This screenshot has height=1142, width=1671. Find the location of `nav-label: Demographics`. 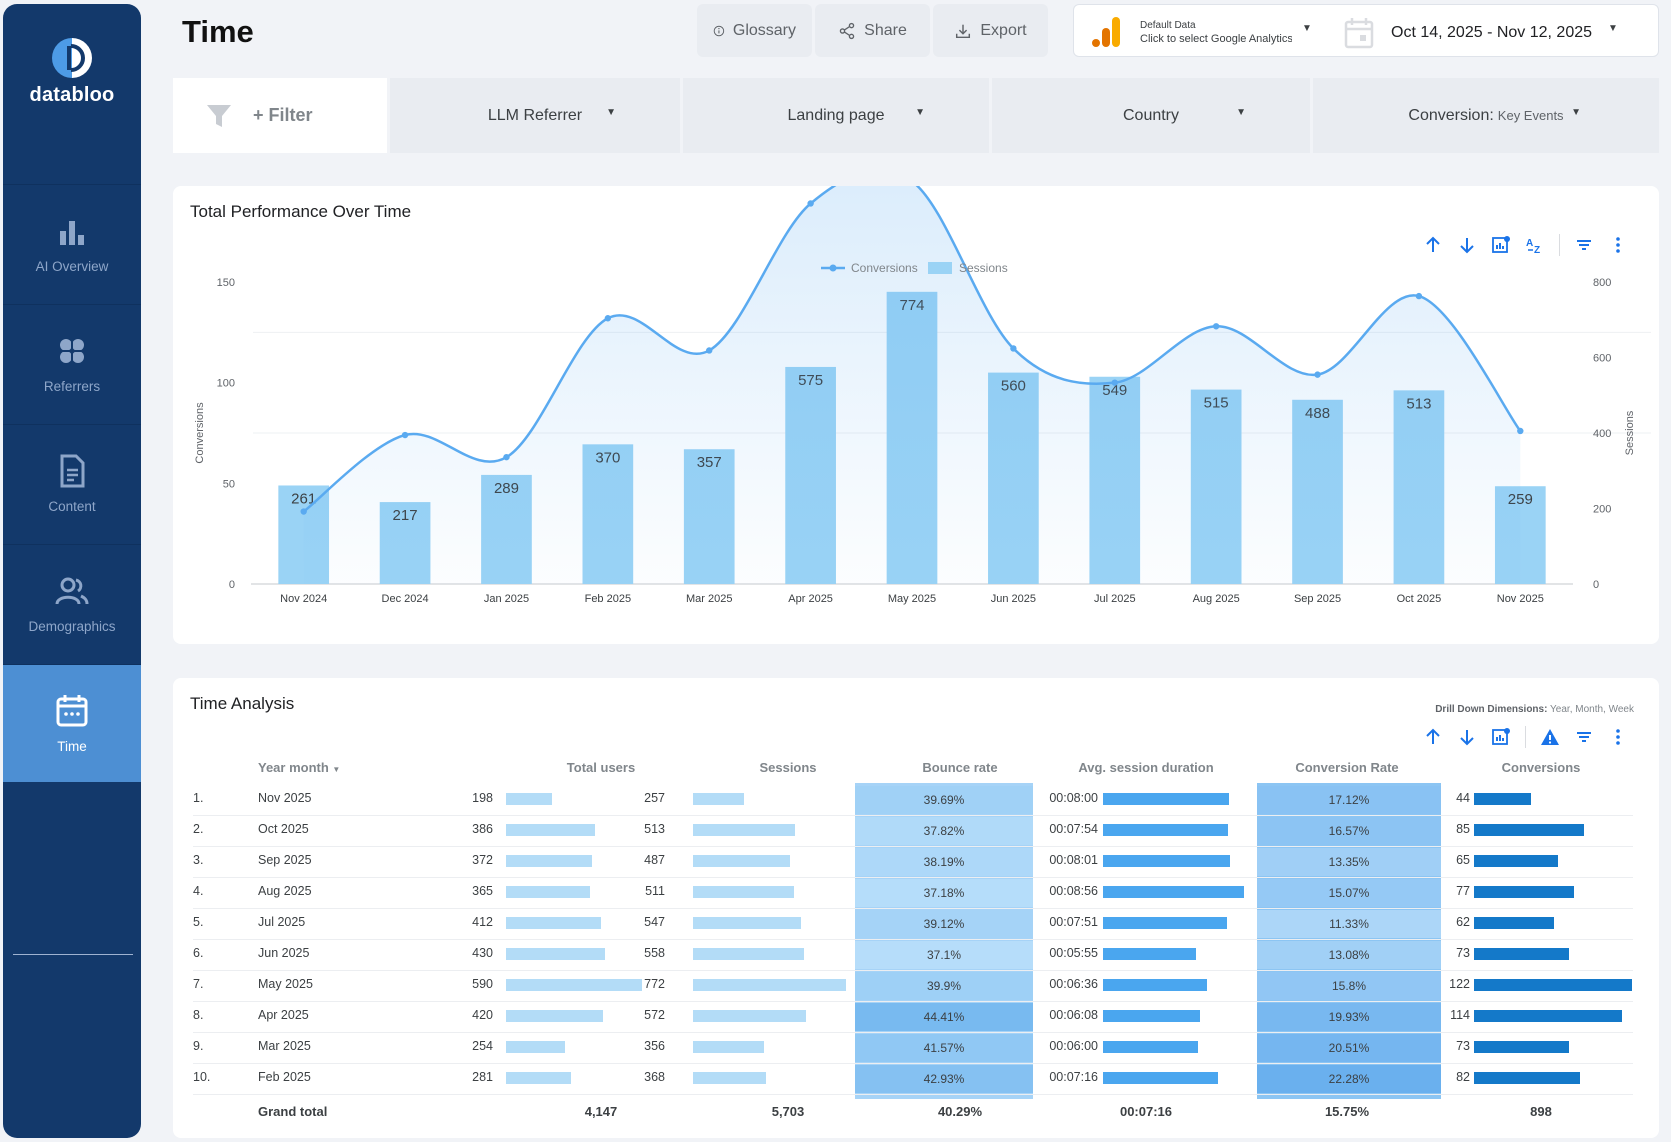

nav-label: Demographics is located at coordinates (72, 626).